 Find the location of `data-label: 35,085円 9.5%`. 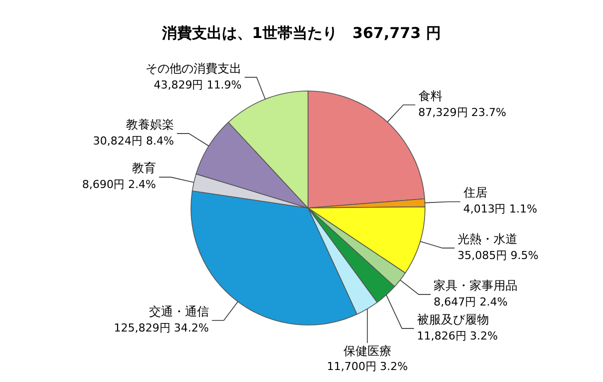

data-label: 35,085円 9.5% is located at coordinates (498, 255).